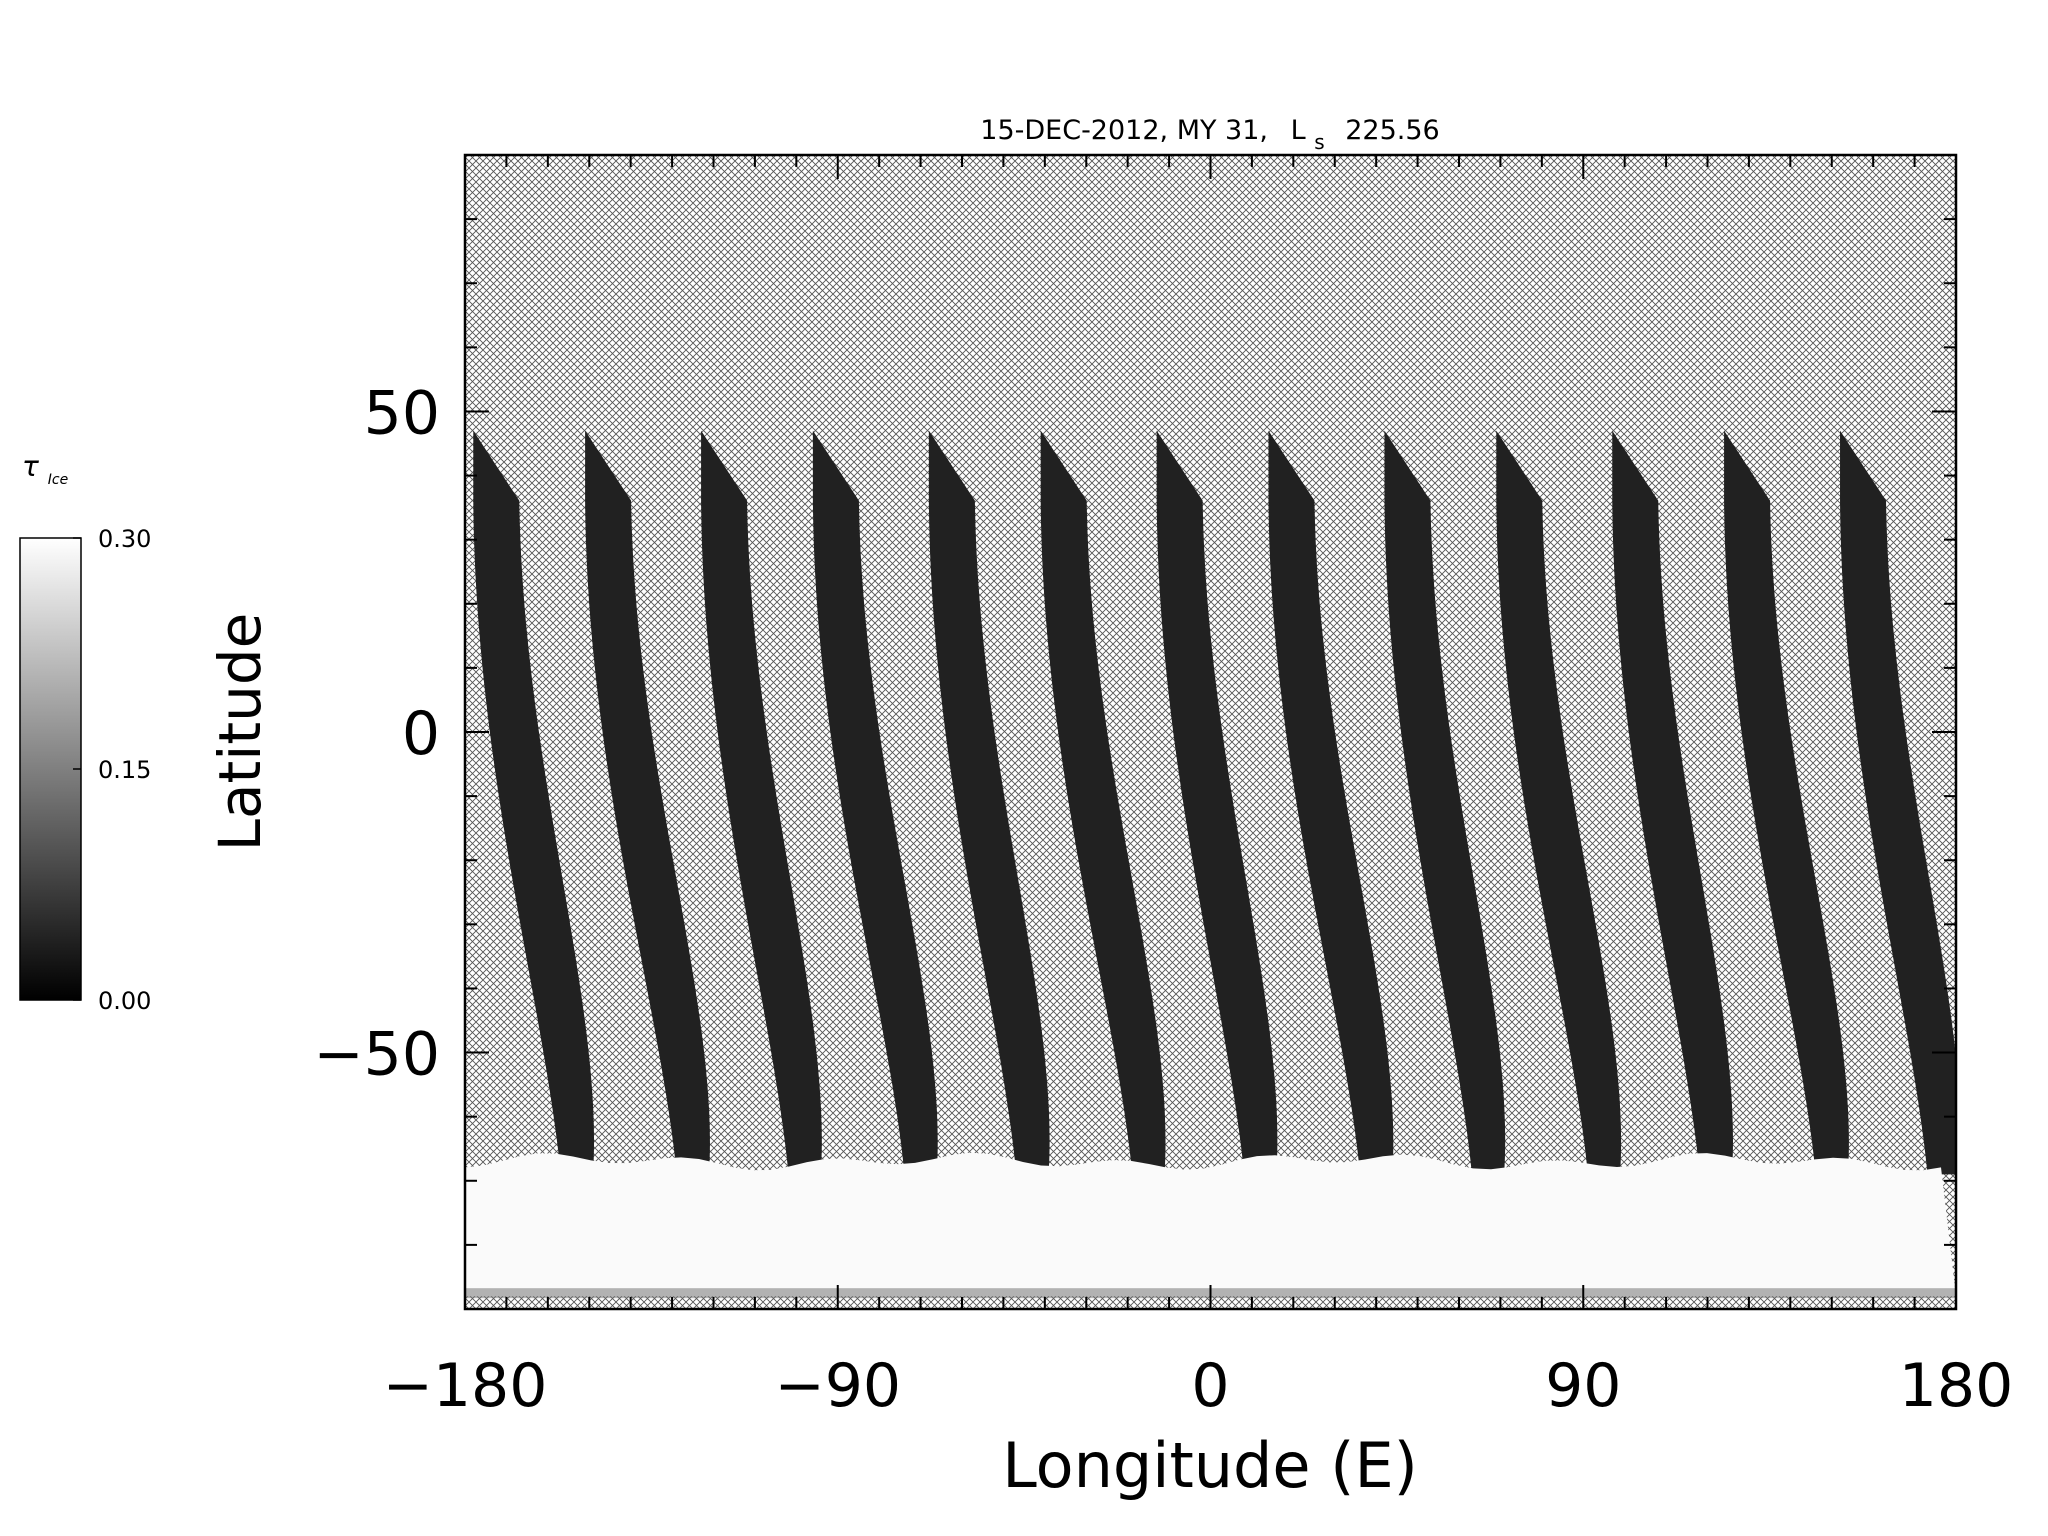 This screenshot has width=2048, height=1536. Describe the element at coordinates (124, 539) in the screenshot. I see `colorbar-tick-label-2: 0.30` at that location.